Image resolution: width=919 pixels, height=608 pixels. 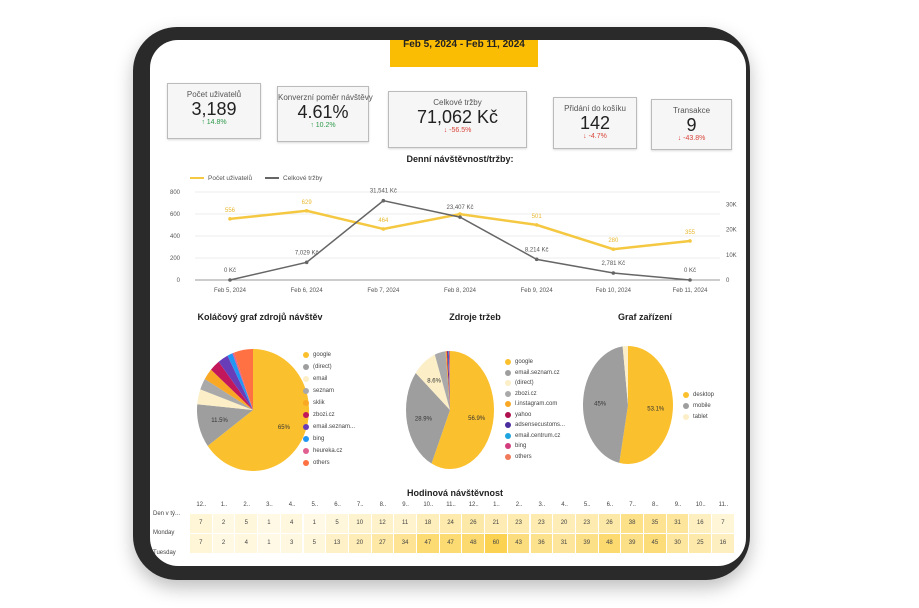 What do you see at coordinates (697, 406) in the screenshot?
I see `legend-item: mobile` at bounding box center [697, 406].